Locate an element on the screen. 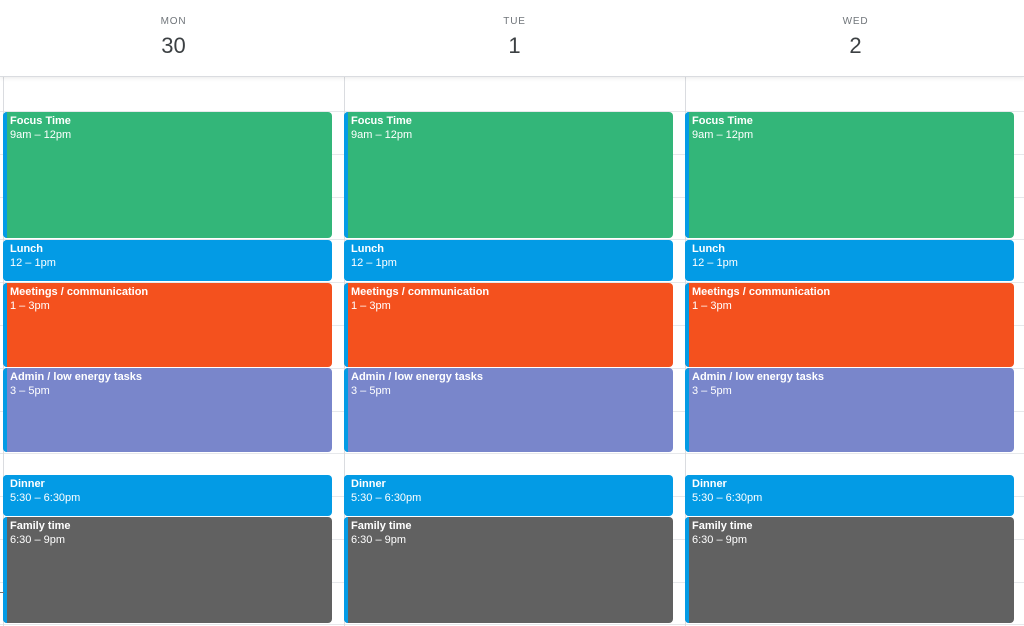 The height and width of the screenshot is (626, 1024). day-header-tue: TUE 1 is located at coordinates (514, 38).